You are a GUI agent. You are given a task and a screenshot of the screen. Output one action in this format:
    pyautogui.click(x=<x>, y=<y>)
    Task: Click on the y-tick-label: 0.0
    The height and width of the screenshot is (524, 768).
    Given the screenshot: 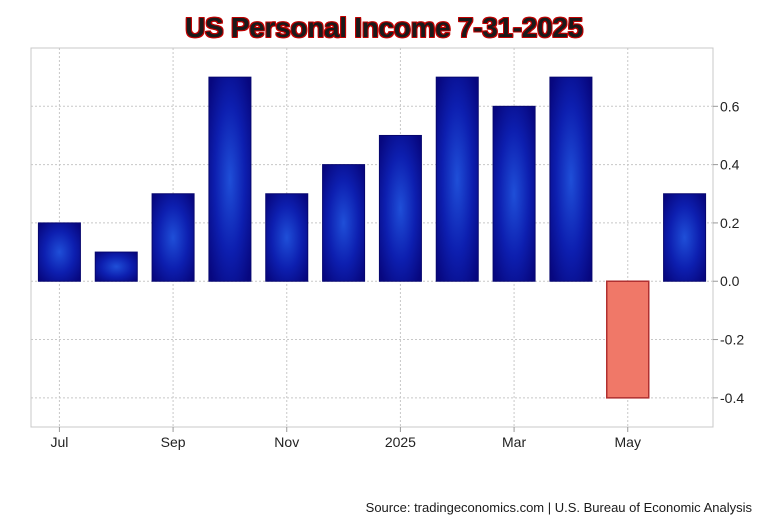 What is the action you would take?
    pyautogui.click(x=730, y=281)
    